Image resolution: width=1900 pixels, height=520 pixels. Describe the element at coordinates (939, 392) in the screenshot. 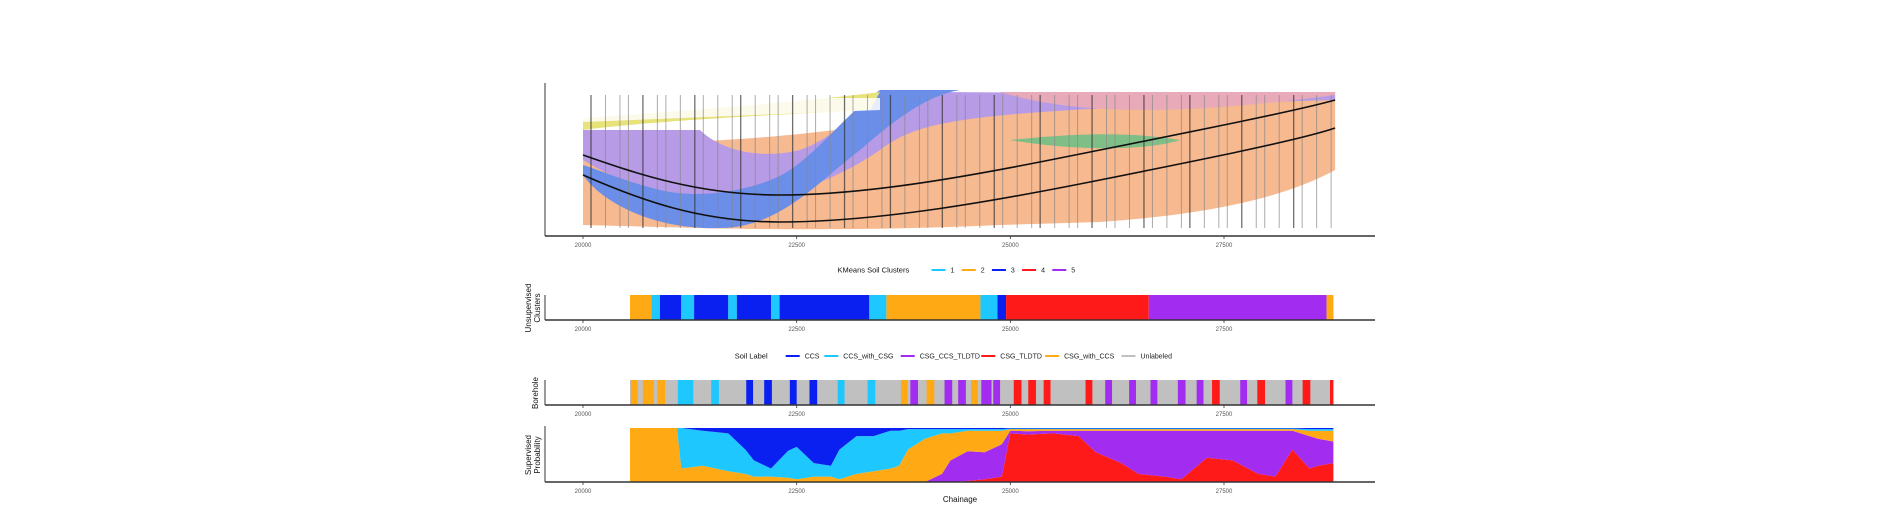

I see `borehole-panel` at that location.